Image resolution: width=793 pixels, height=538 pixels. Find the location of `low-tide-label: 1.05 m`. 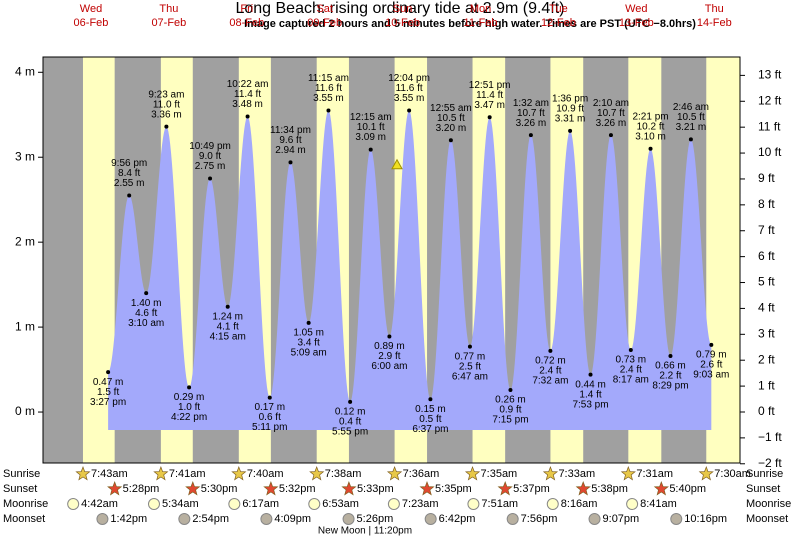

low-tide-label: 1.05 m is located at coordinates (308, 332).